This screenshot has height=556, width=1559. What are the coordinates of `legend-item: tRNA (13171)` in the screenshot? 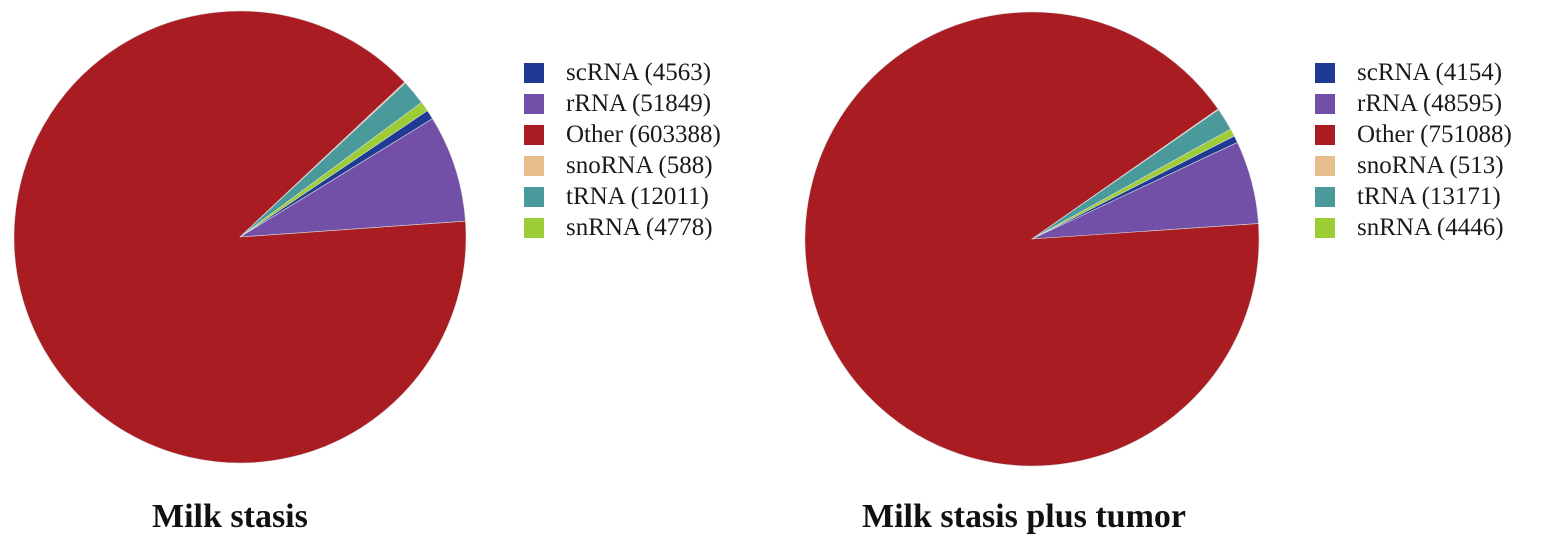 It's located at (1413, 196).